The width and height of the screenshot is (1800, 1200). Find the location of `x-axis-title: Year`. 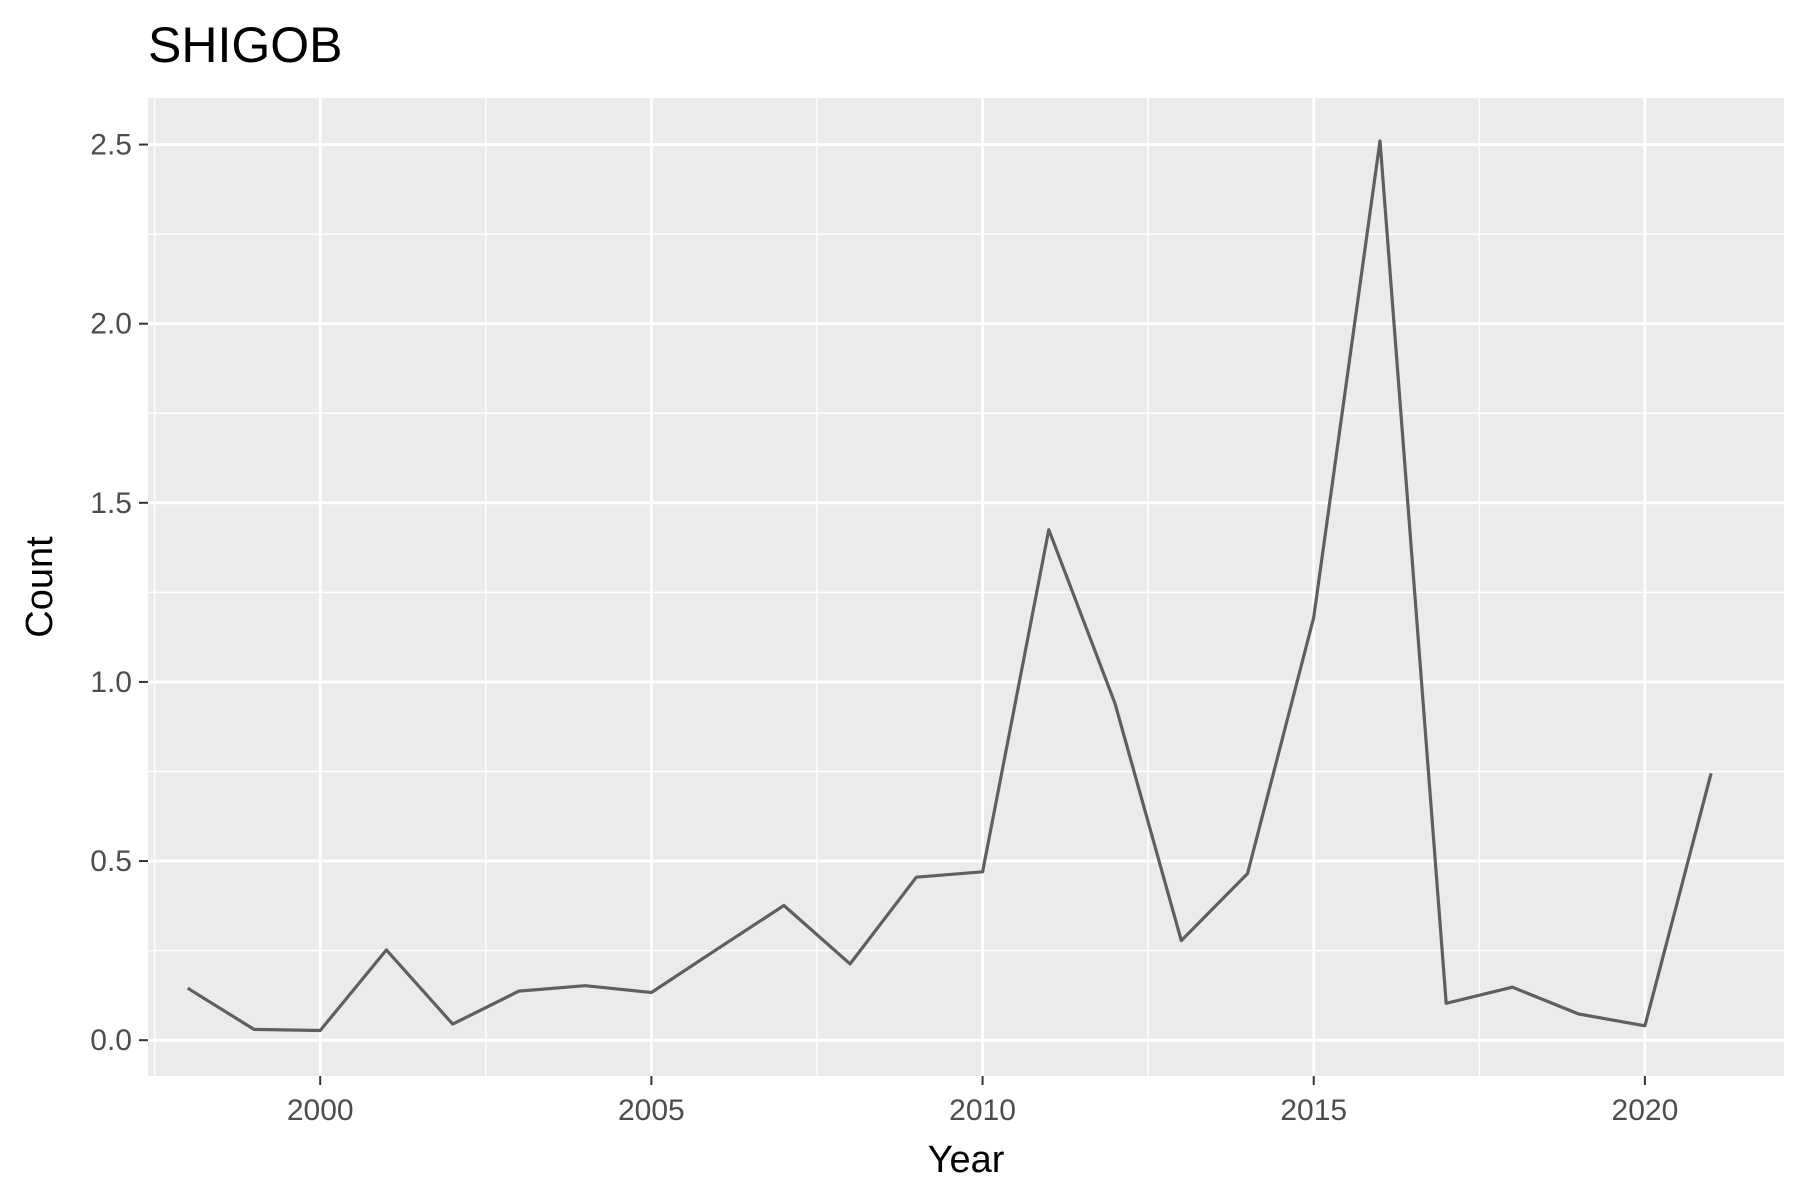

x-axis-title: Year is located at coordinates (966, 1160).